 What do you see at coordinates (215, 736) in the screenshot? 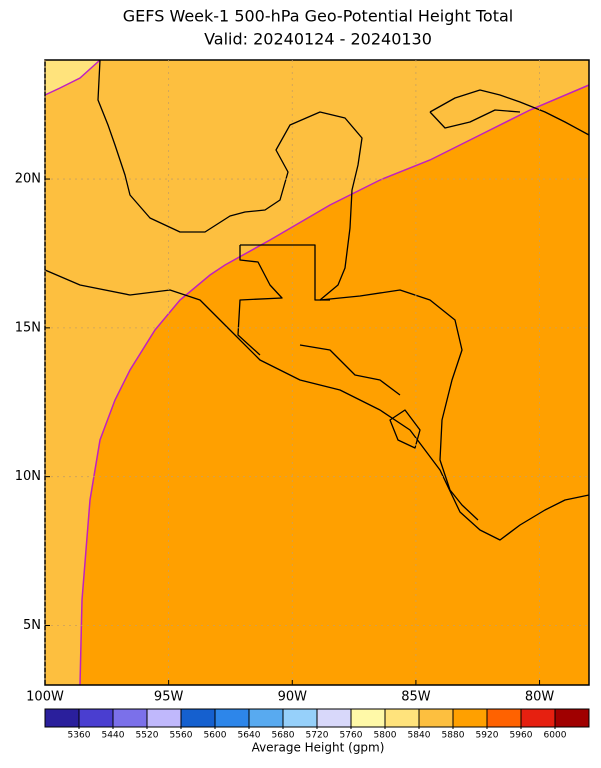
I see `colorbar-label: 5600` at bounding box center [215, 736].